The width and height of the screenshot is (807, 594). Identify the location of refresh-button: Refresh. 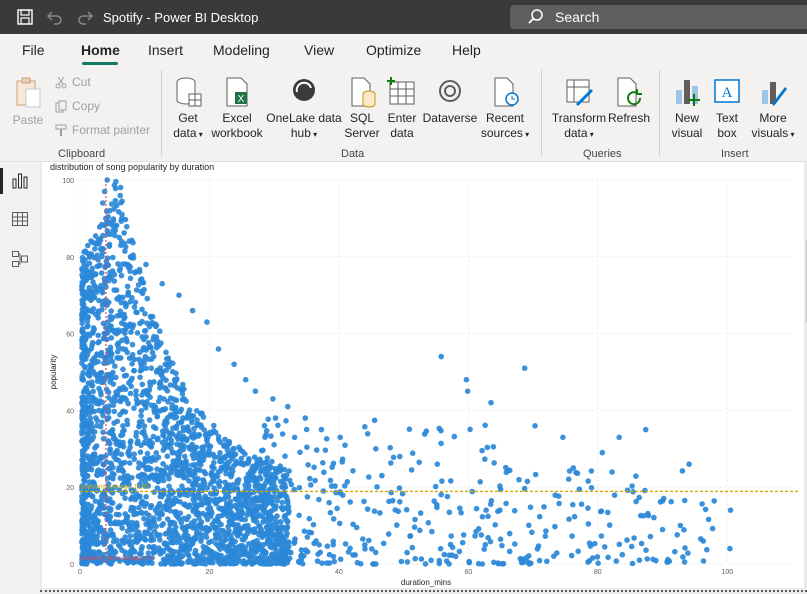
(629, 101).